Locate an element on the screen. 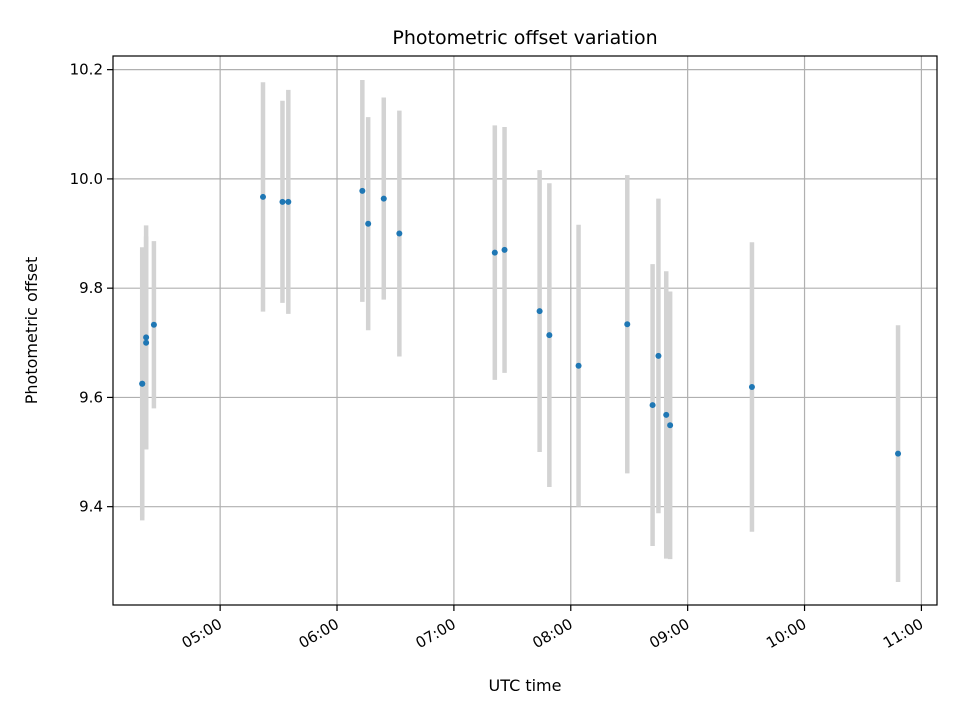 Image resolution: width=960 pixels, height=720 pixels. y-tick-label: 9.8 is located at coordinates (91, 288).